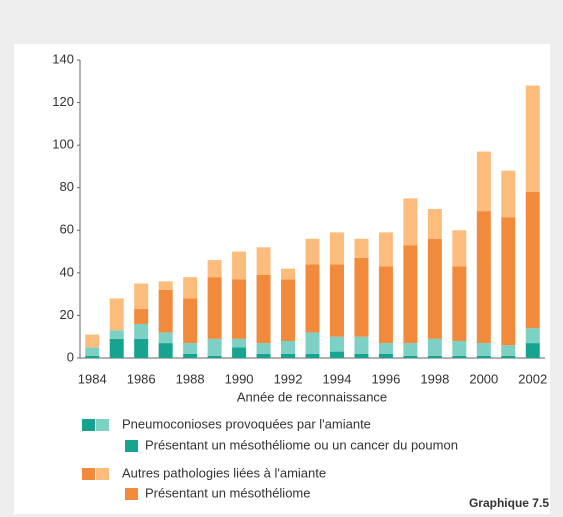 Image resolution: width=563 pixels, height=517 pixels. What do you see at coordinates (67, 271) in the screenshot?
I see `y-tick-label: 40` at bounding box center [67, 271].